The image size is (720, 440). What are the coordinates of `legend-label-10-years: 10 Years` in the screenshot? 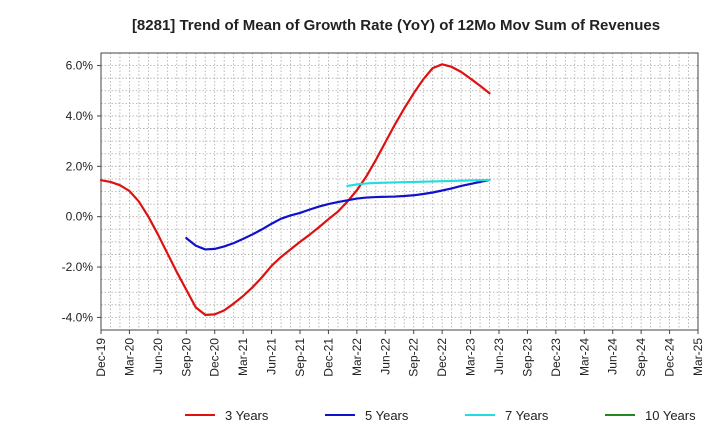 It's located at (670, 415).